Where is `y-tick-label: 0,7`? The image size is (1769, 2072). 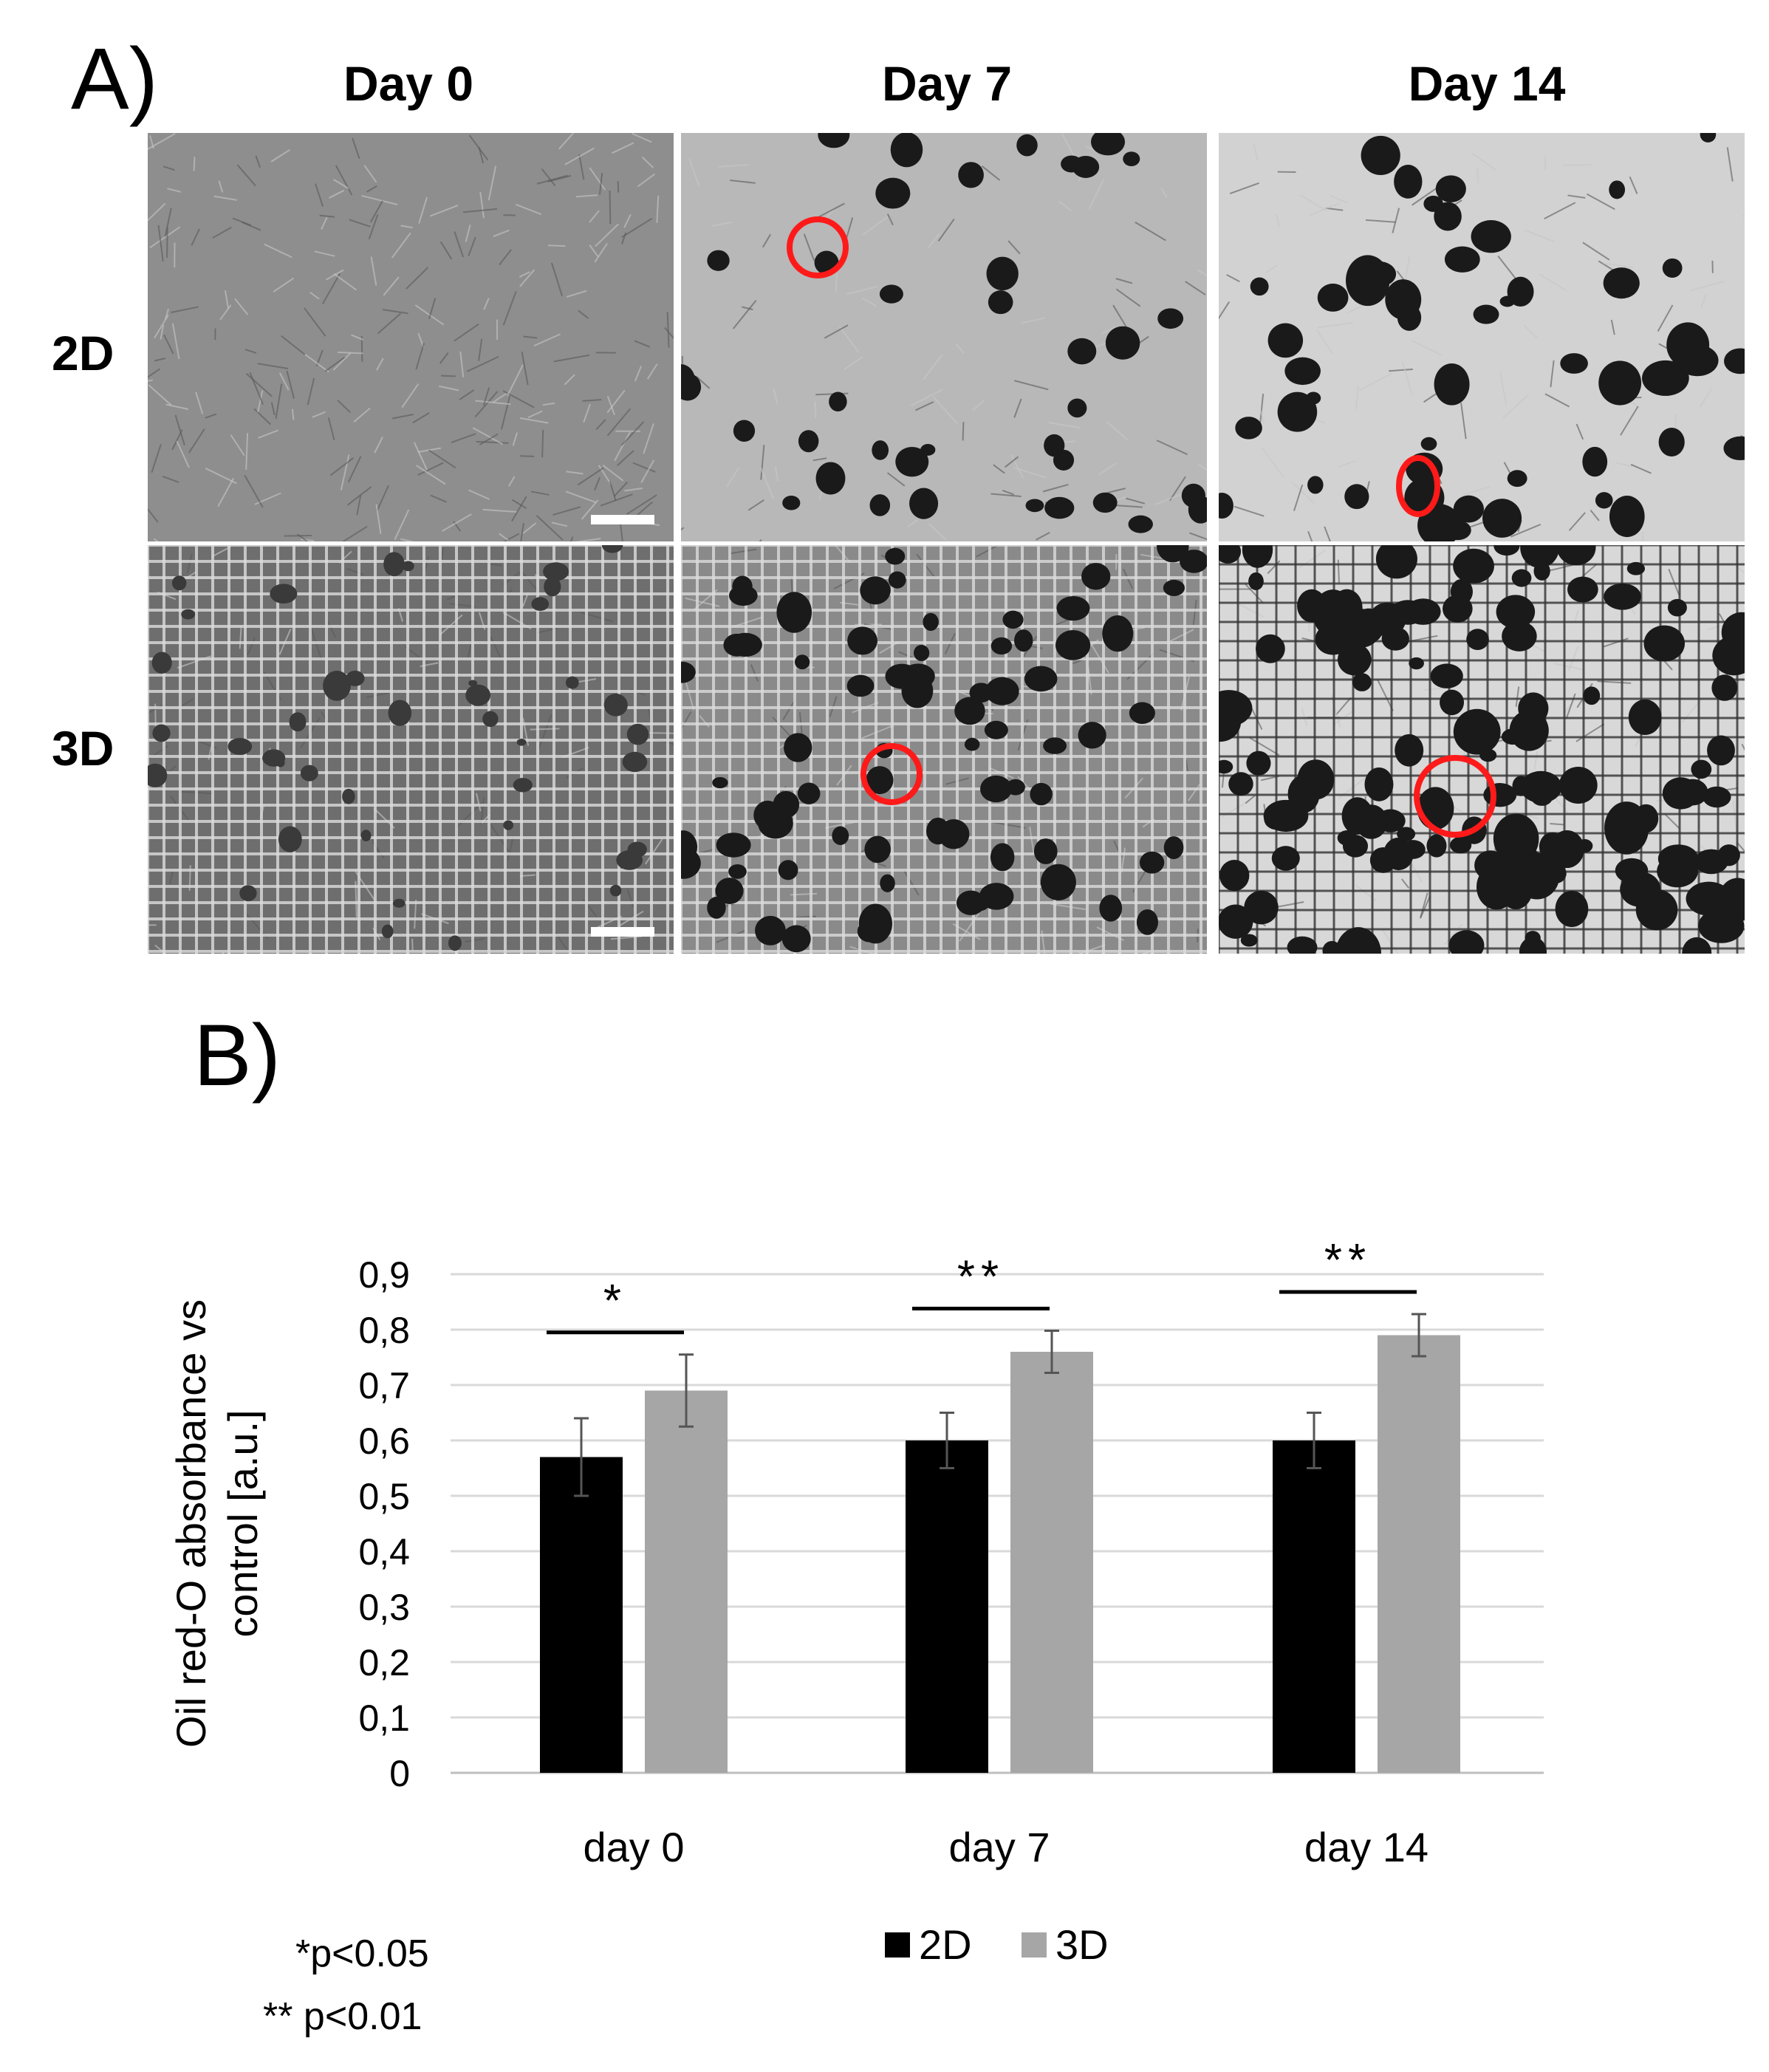 y-tick-label: 0,7 is located at coordinates (384, 1385).